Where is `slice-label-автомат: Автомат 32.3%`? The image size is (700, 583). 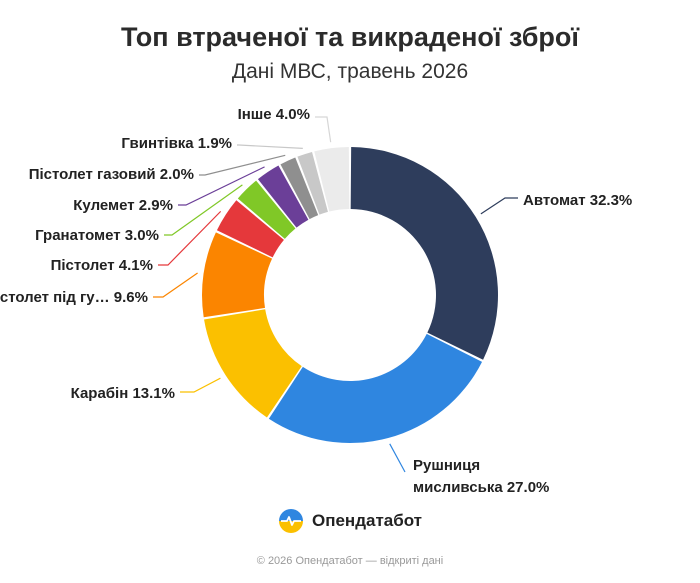
slice-label-автомат: Автомат 32.3% is located at coordinates (577, 200).